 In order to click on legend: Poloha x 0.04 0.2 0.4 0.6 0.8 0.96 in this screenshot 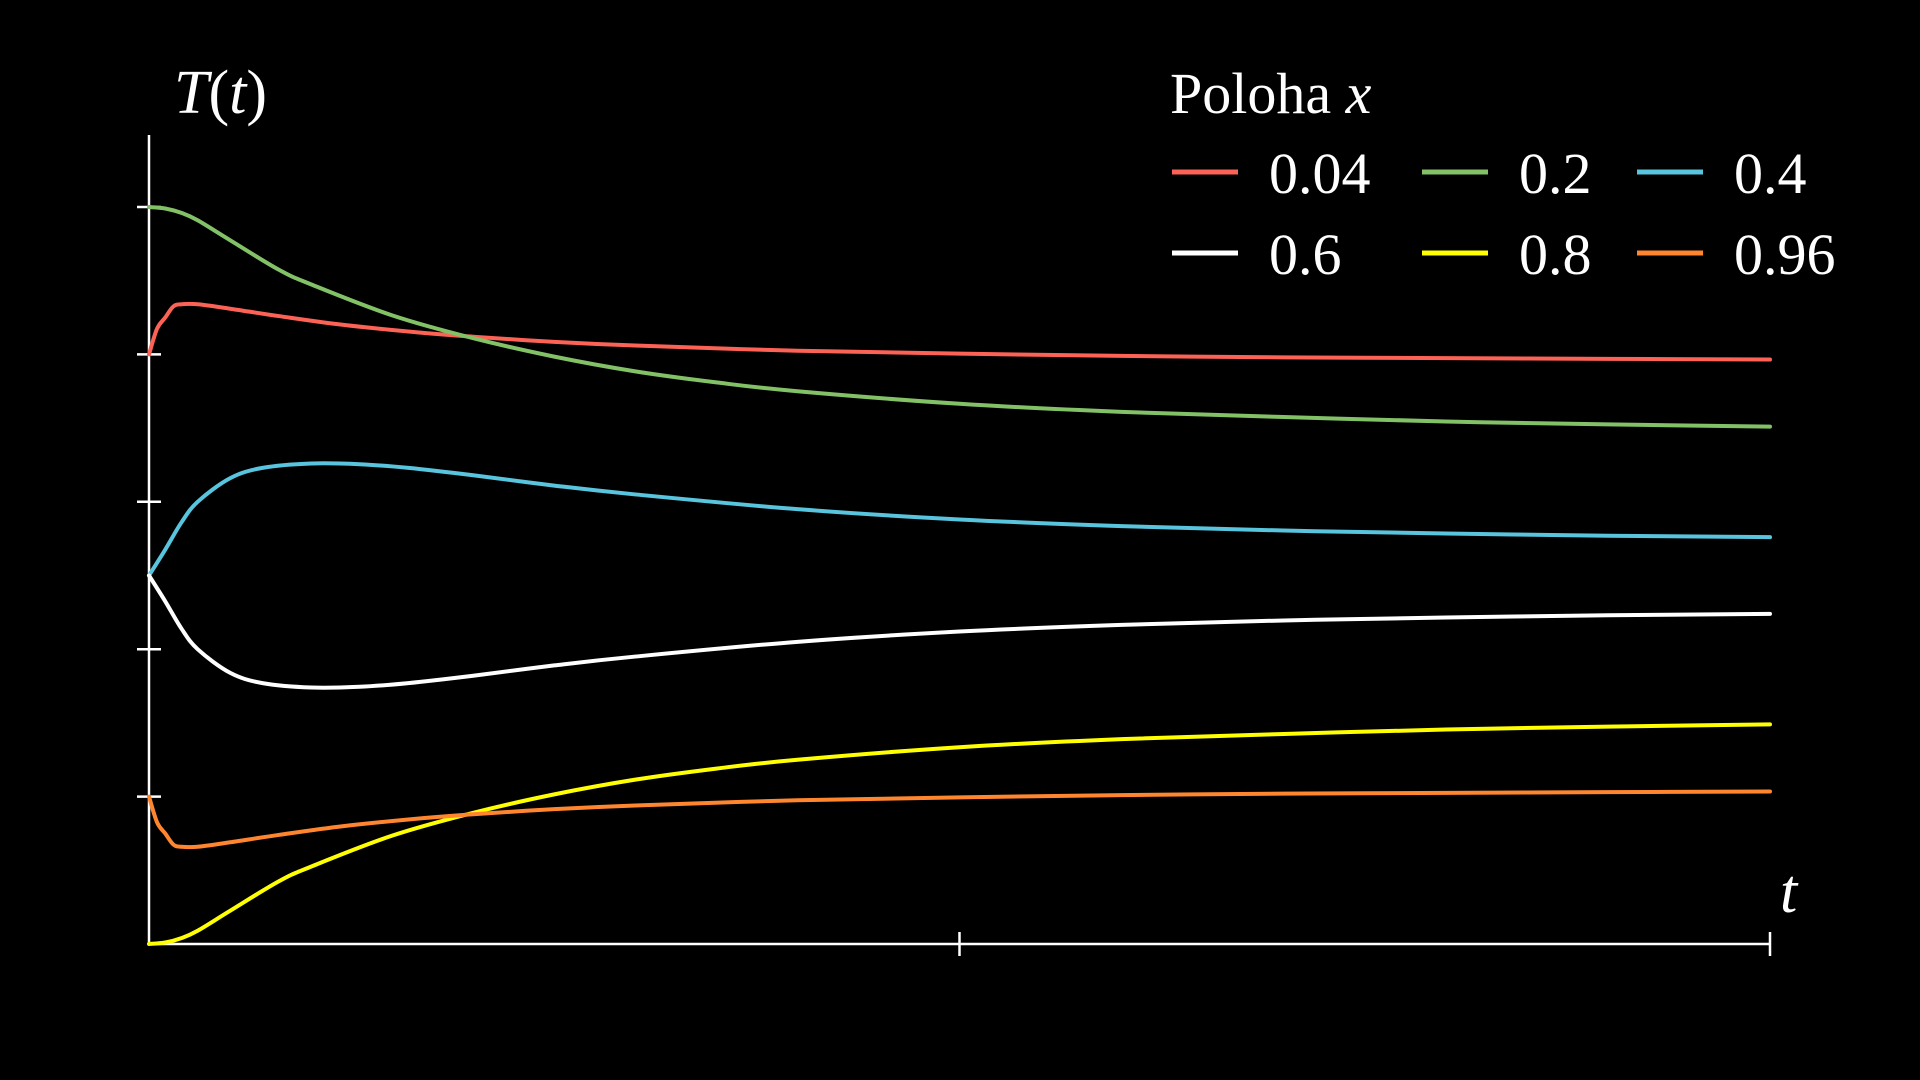, I will do `click(1503, 174)`.